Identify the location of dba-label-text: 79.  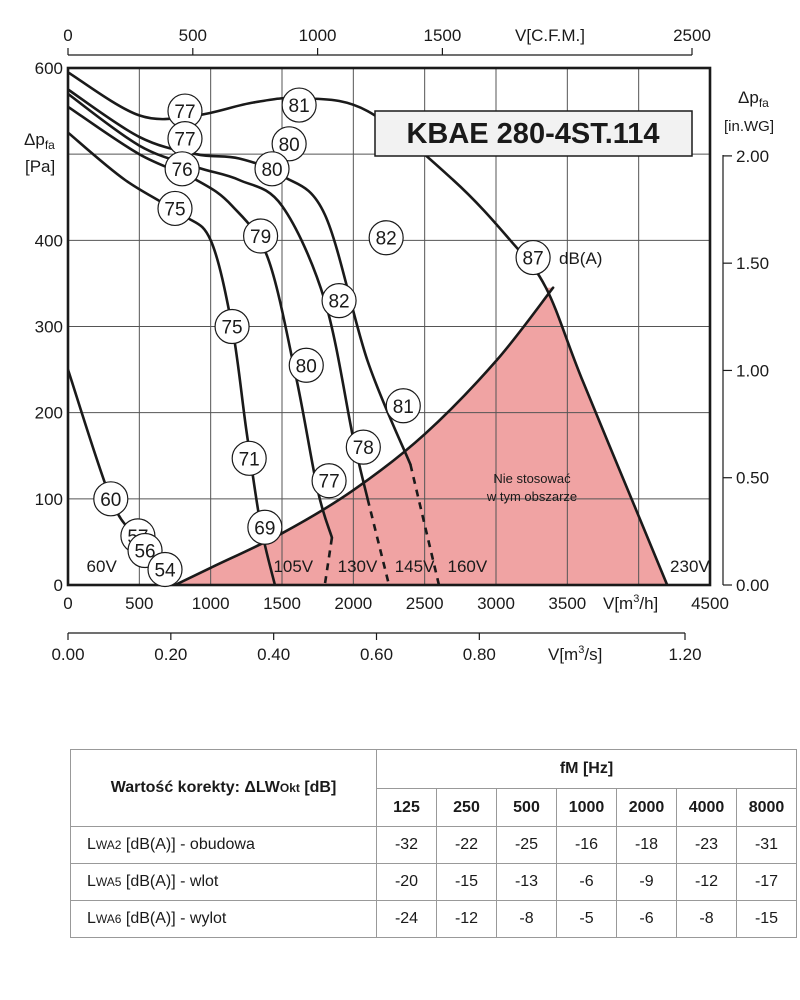
(260, 237).